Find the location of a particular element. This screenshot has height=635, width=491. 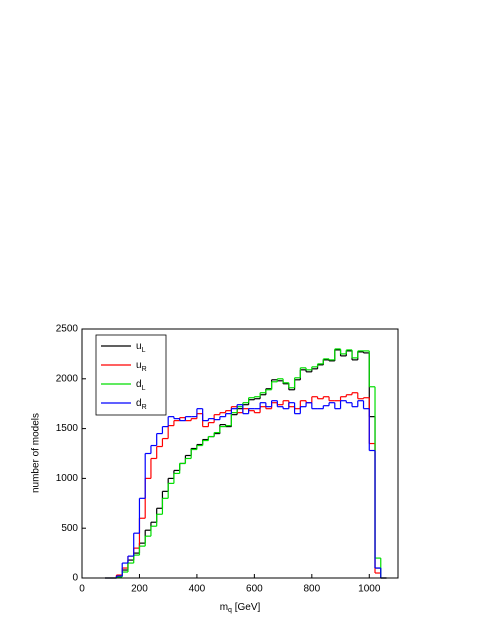

legend-label: uL is located at coordinates (141, 347).